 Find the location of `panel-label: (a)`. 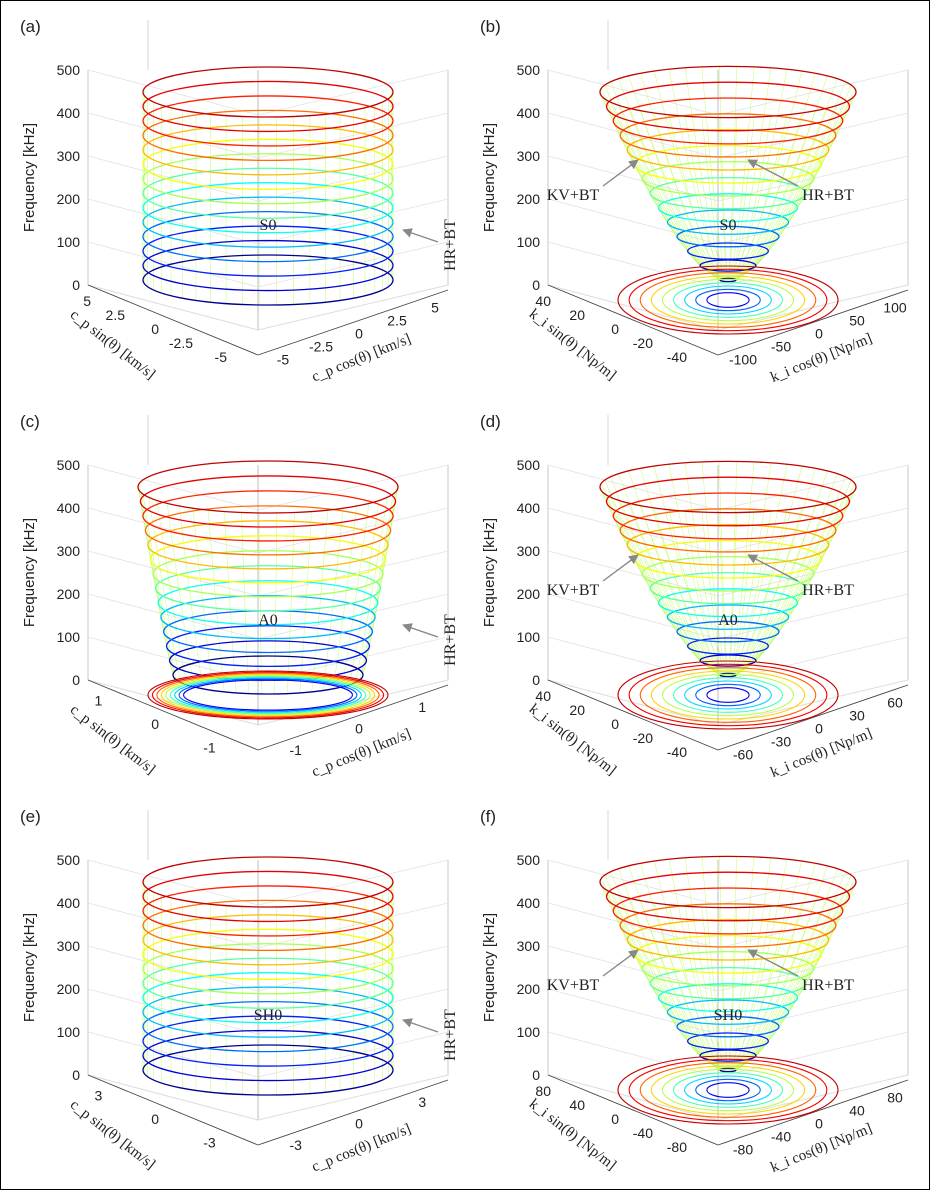

panel-label: (a) is located at coordinates (30, 26).